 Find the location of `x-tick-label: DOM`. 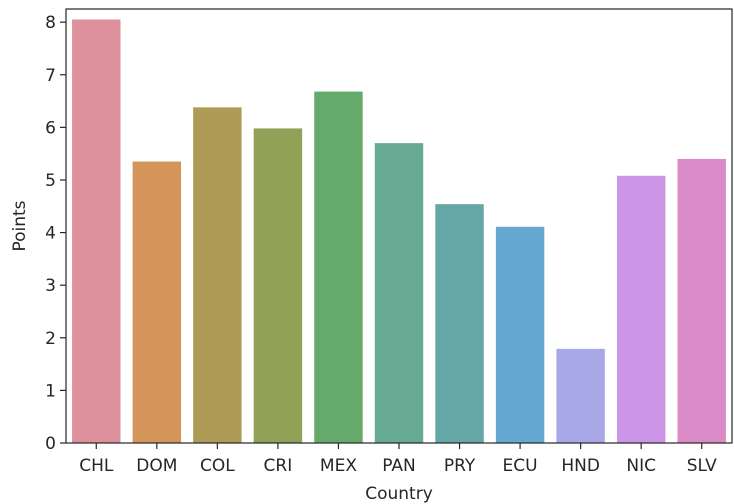

x-tick-label: DOM is located at coordinates (156, 466).